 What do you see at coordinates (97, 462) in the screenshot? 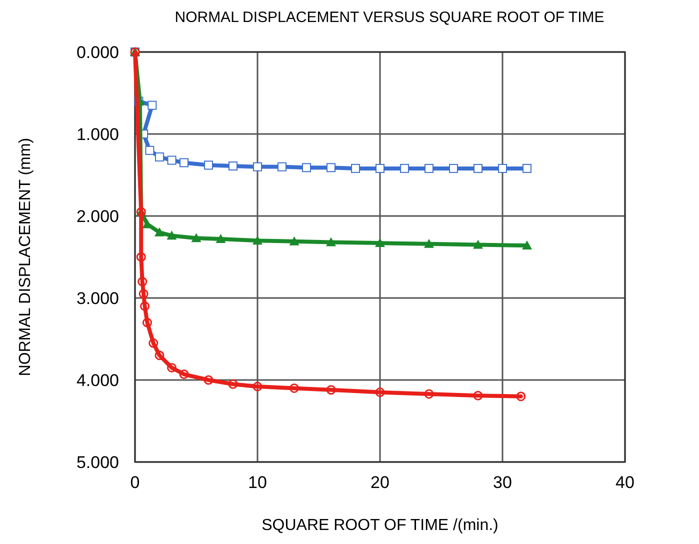
I see `y-tick-label: 5.000` at bounding box center [97, 462].